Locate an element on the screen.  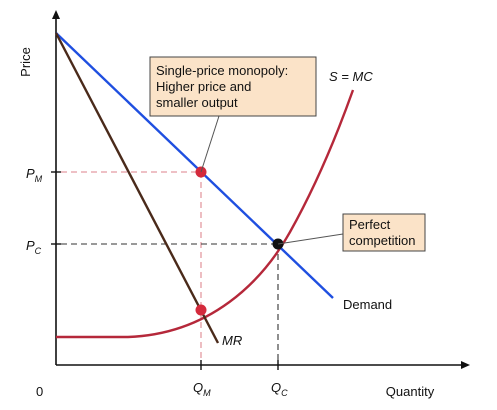
monopoly-annotation-line-2: Higher price and is located at coordinates (203, 86).